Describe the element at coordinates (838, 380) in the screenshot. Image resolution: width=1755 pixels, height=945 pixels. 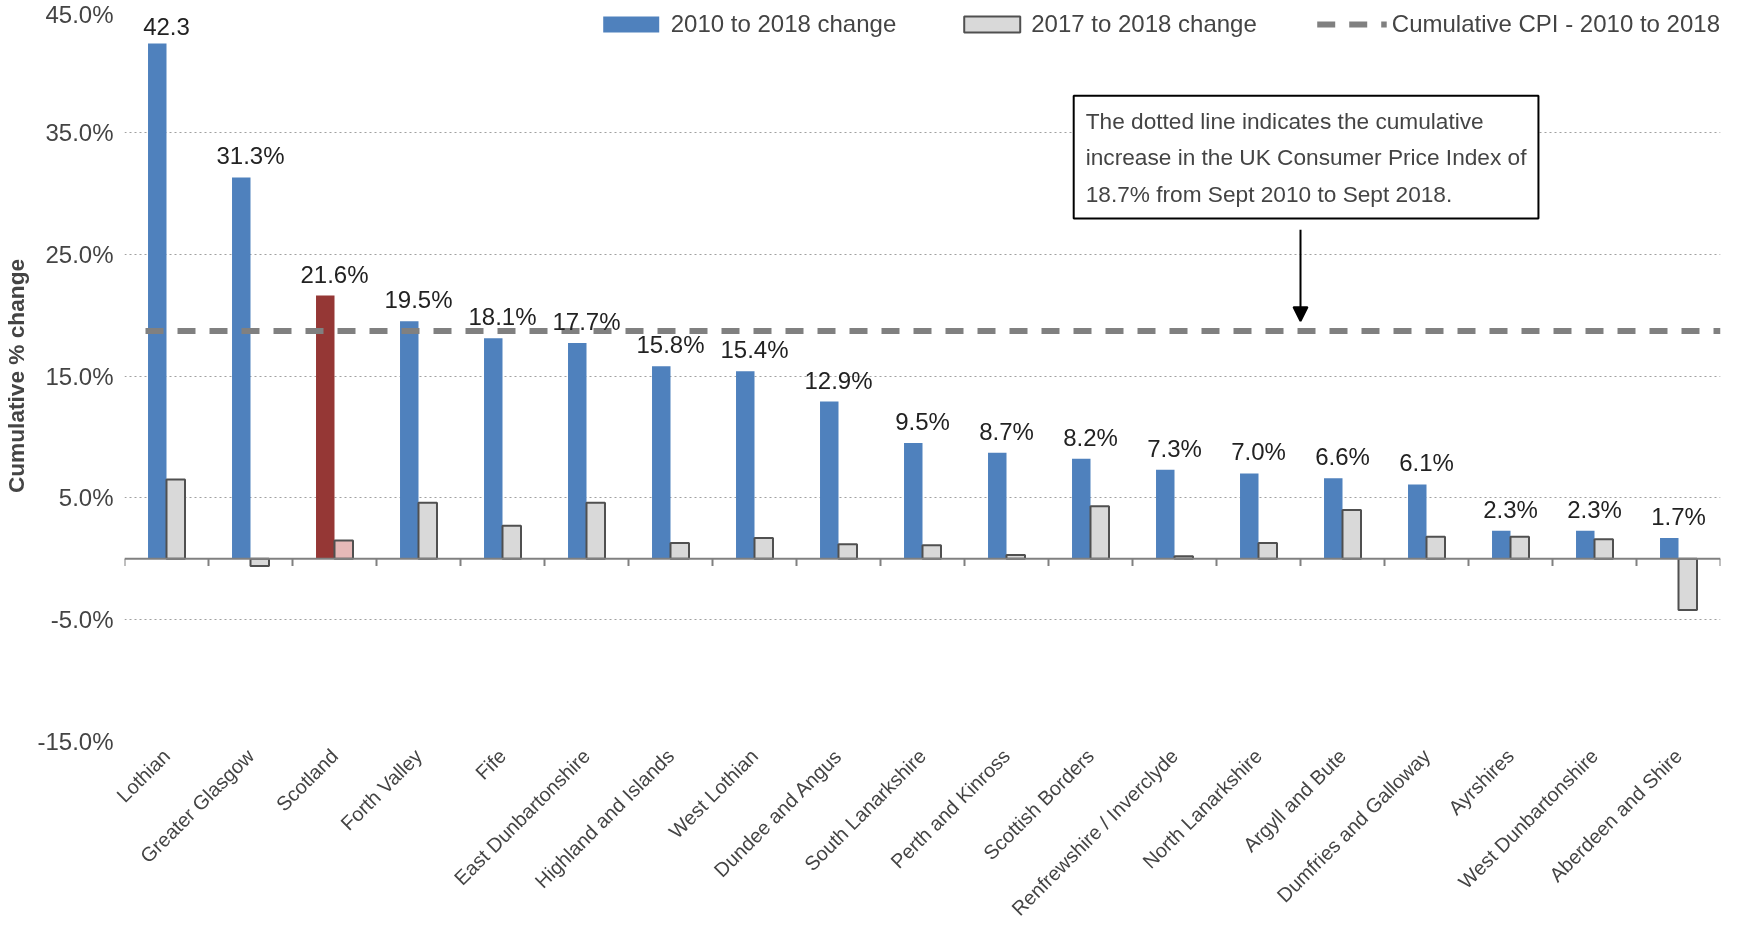
I see `data-label: 12.9%` at that location.